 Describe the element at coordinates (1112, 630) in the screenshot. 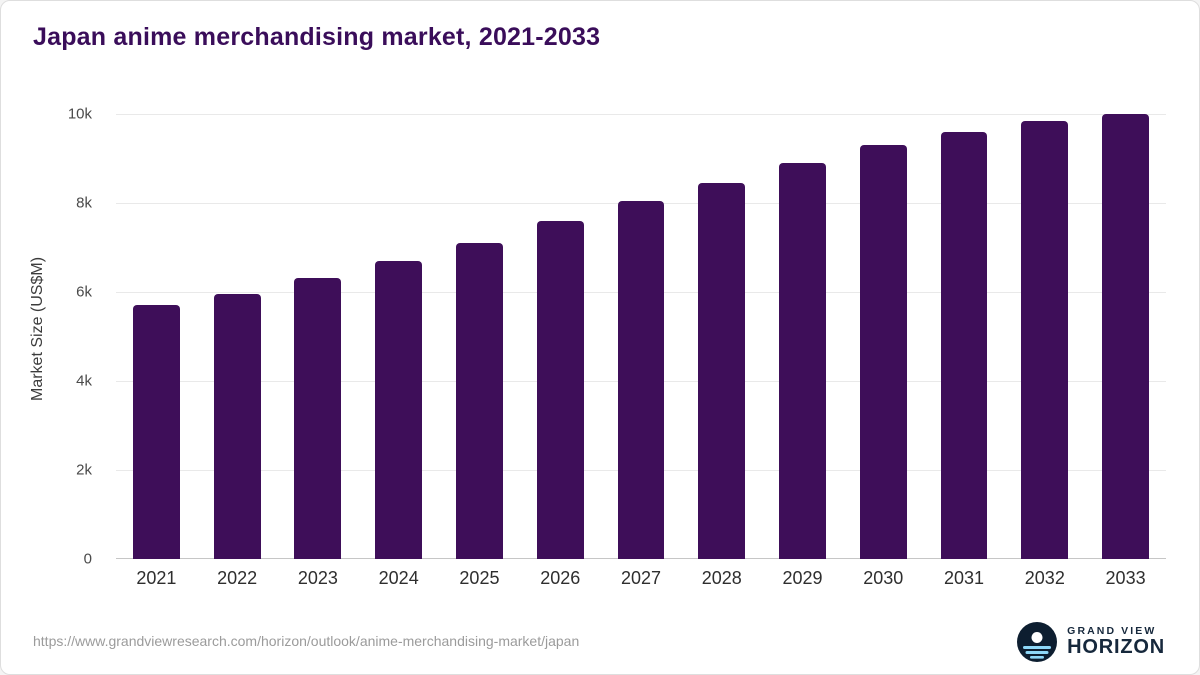

I see `brand-name-top: GRAND VIEW` at that location.